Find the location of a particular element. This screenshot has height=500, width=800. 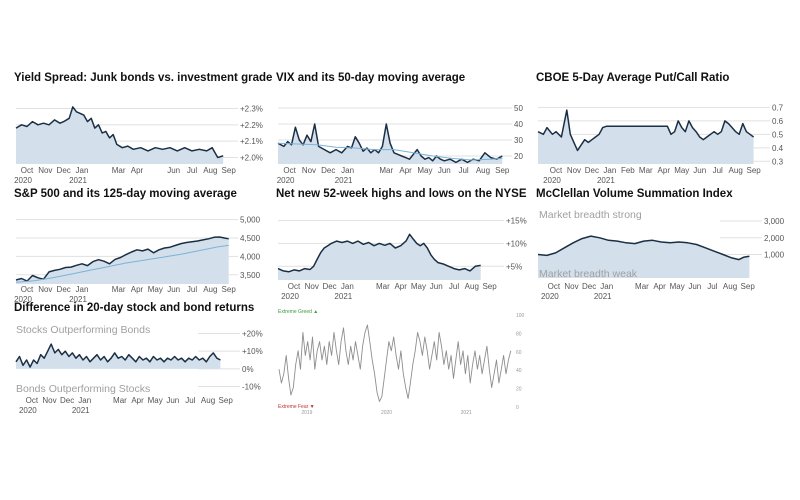

y-tick-label: 0.7 is located at coordinates (778, 107).